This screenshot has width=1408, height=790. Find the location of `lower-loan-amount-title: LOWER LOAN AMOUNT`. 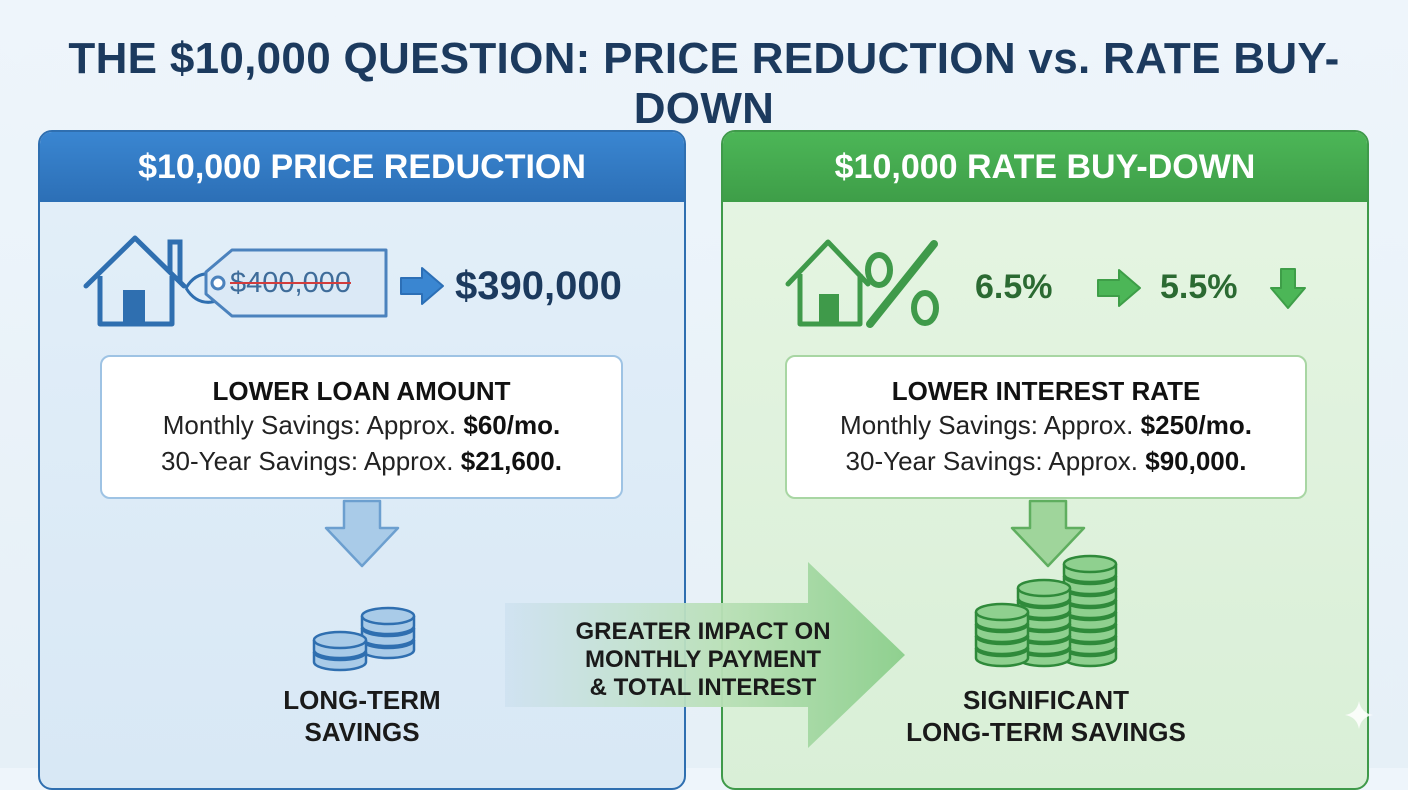

lower-loan-amount-title: LOWER LOAN AMOUNT is located at coordinates (361, 391).